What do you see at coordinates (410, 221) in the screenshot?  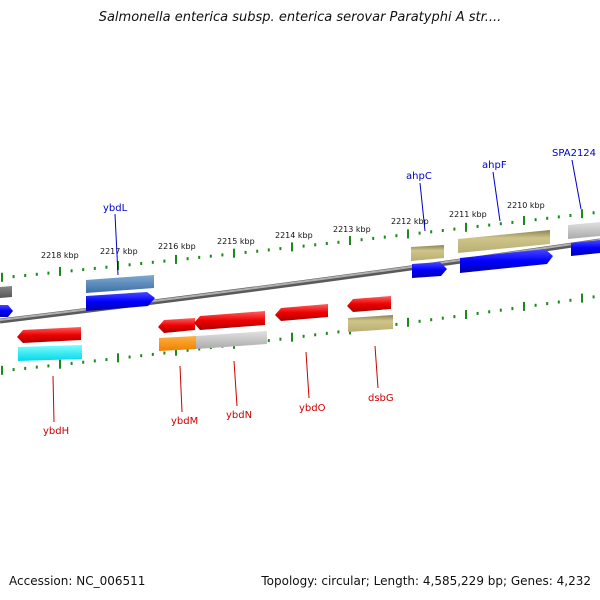 I see `tick-label: 2212 kbp` at bounding box center [410, 221].